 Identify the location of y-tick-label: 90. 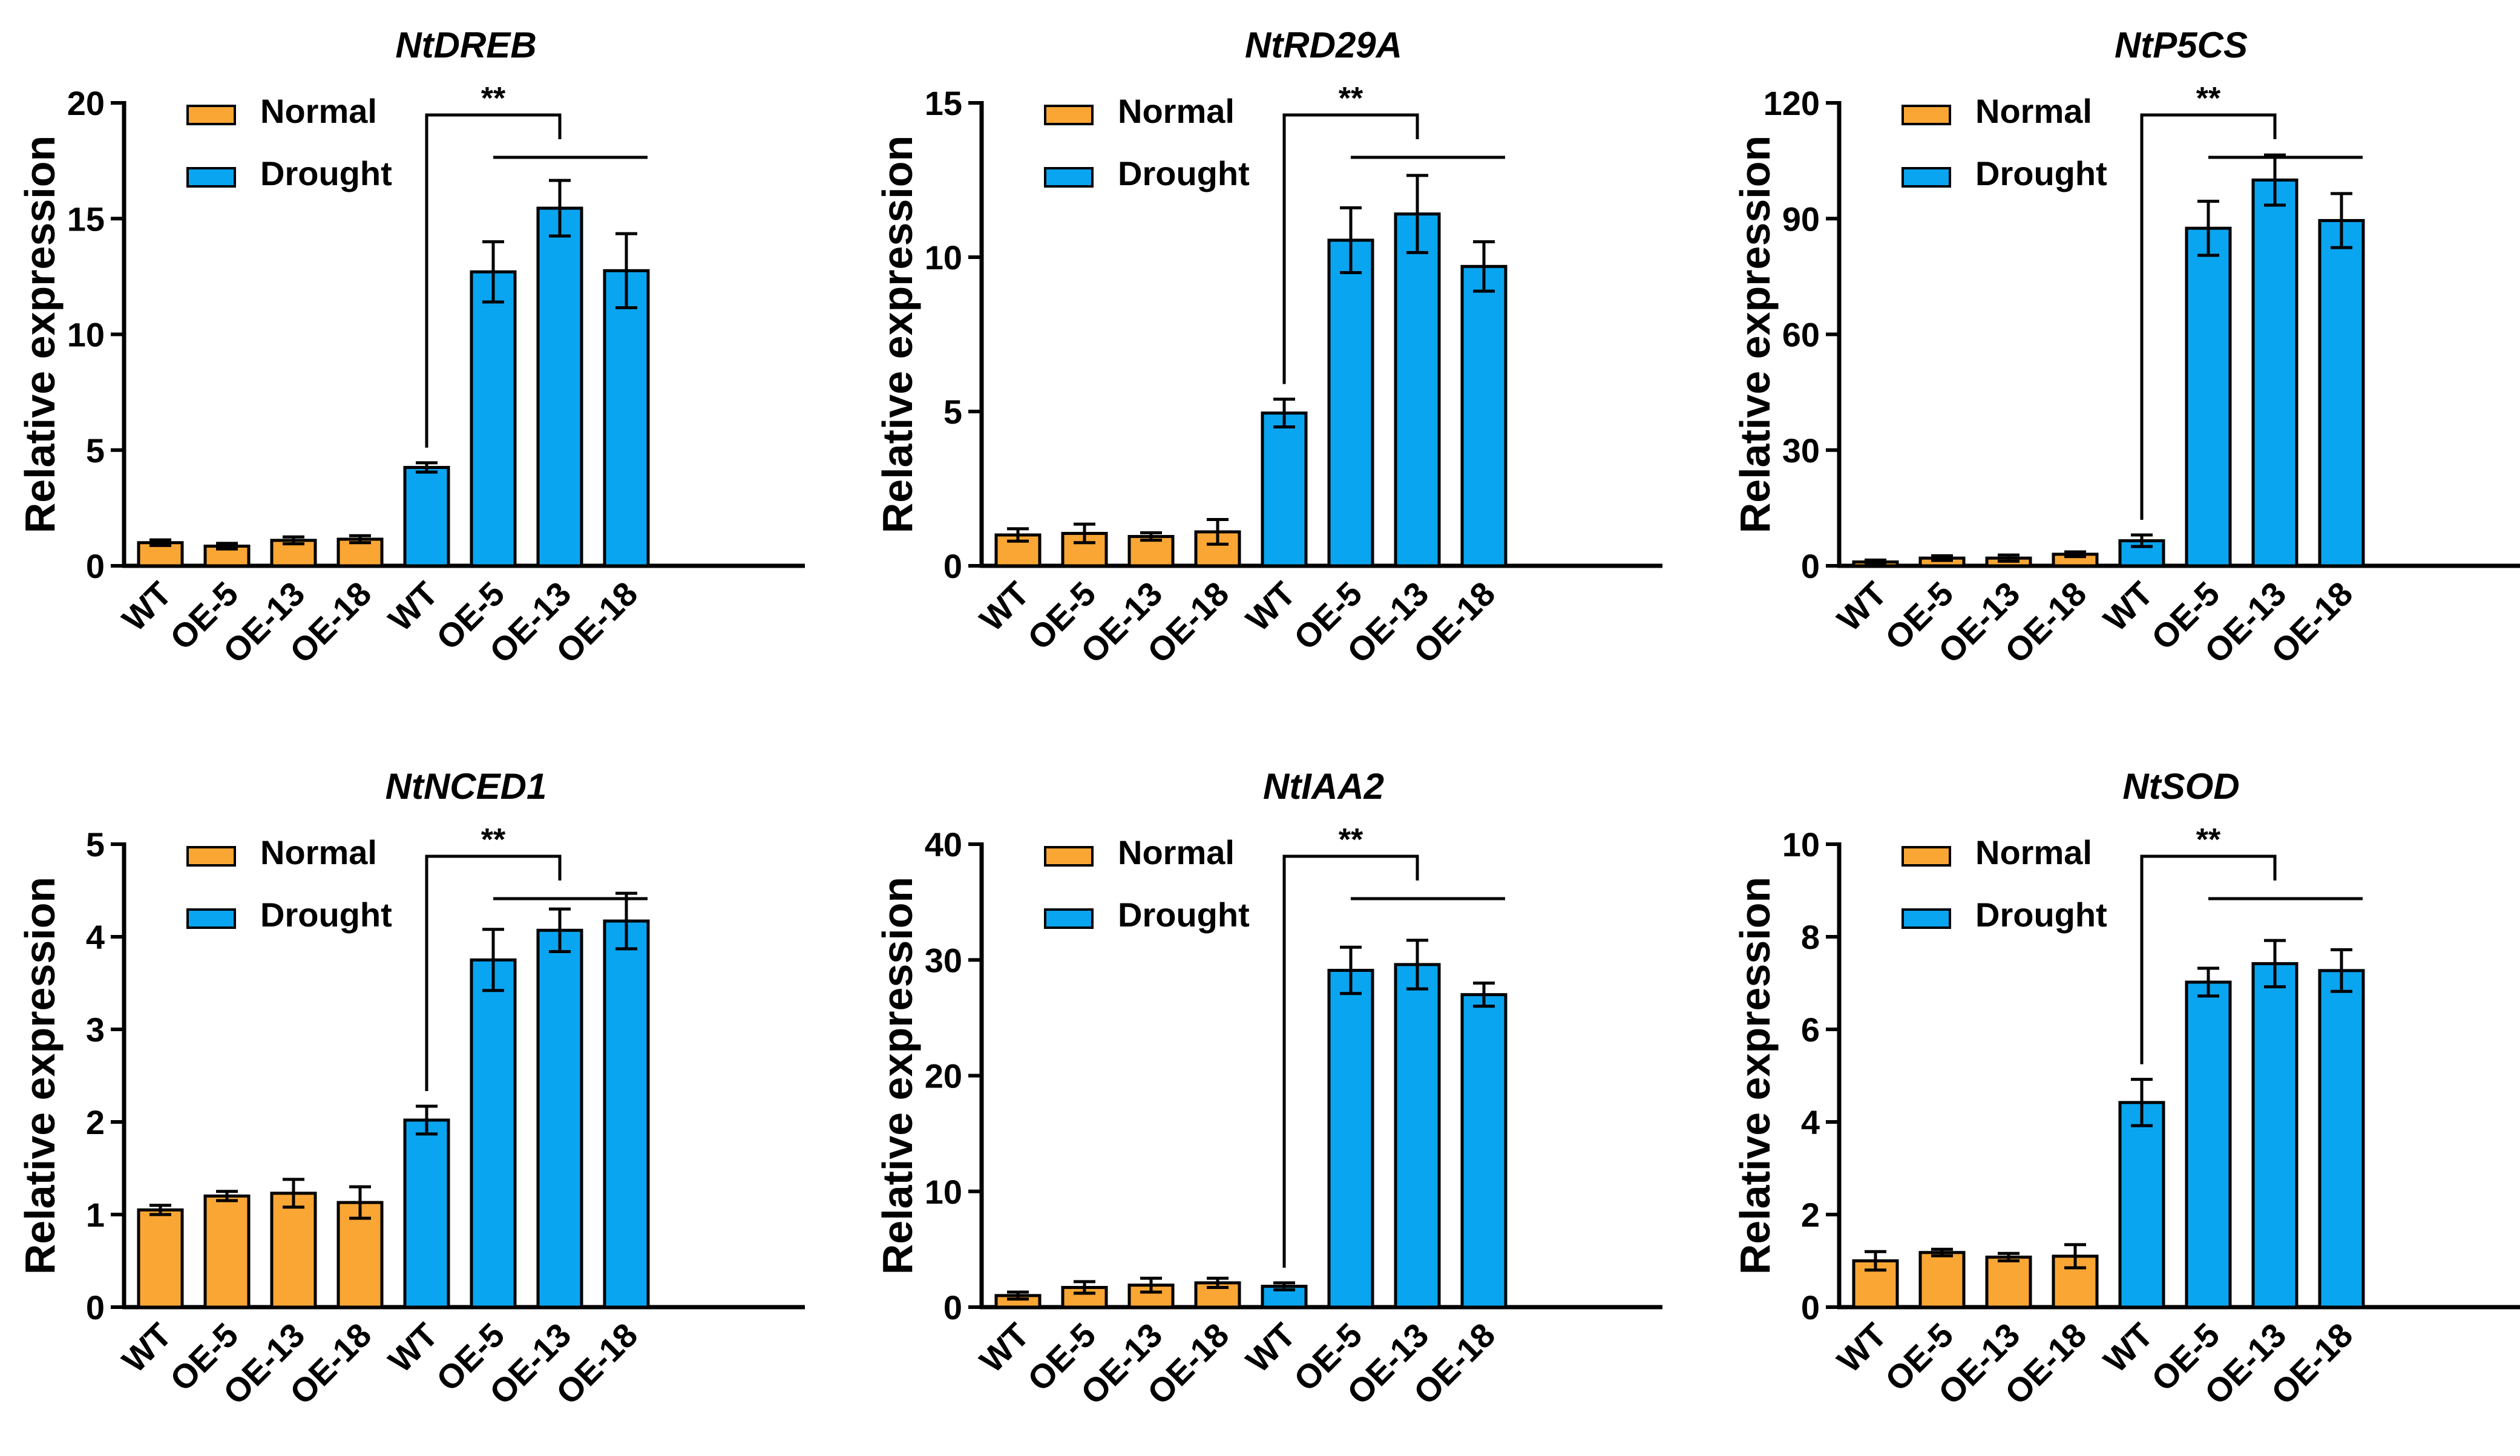
(1801, 219).